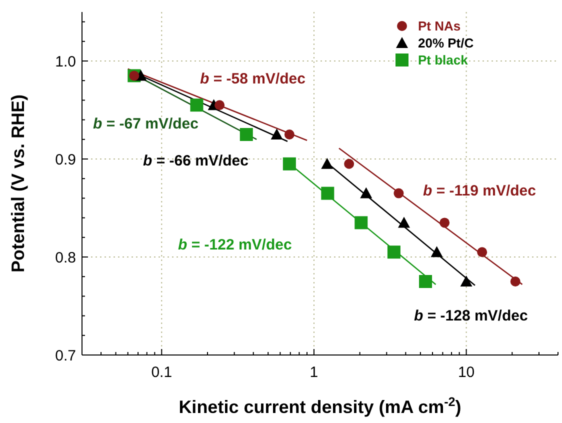 The width and height of the screenshot is (562, 423). What do you see at coordinates (65, 355) in the screenshot?
I see `y-tick-label: 0.7` at bounding box center [65, 355].